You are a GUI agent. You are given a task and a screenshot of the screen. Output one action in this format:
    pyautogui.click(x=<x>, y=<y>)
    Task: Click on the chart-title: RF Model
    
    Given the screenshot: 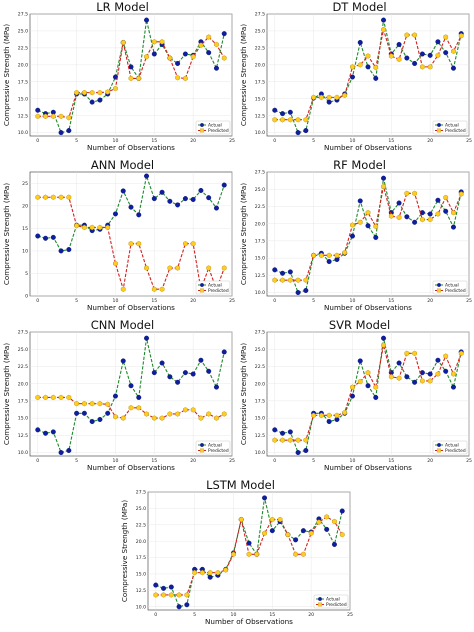 What is the action you would take?
    pyautogui.click(x=359, y=165)
    